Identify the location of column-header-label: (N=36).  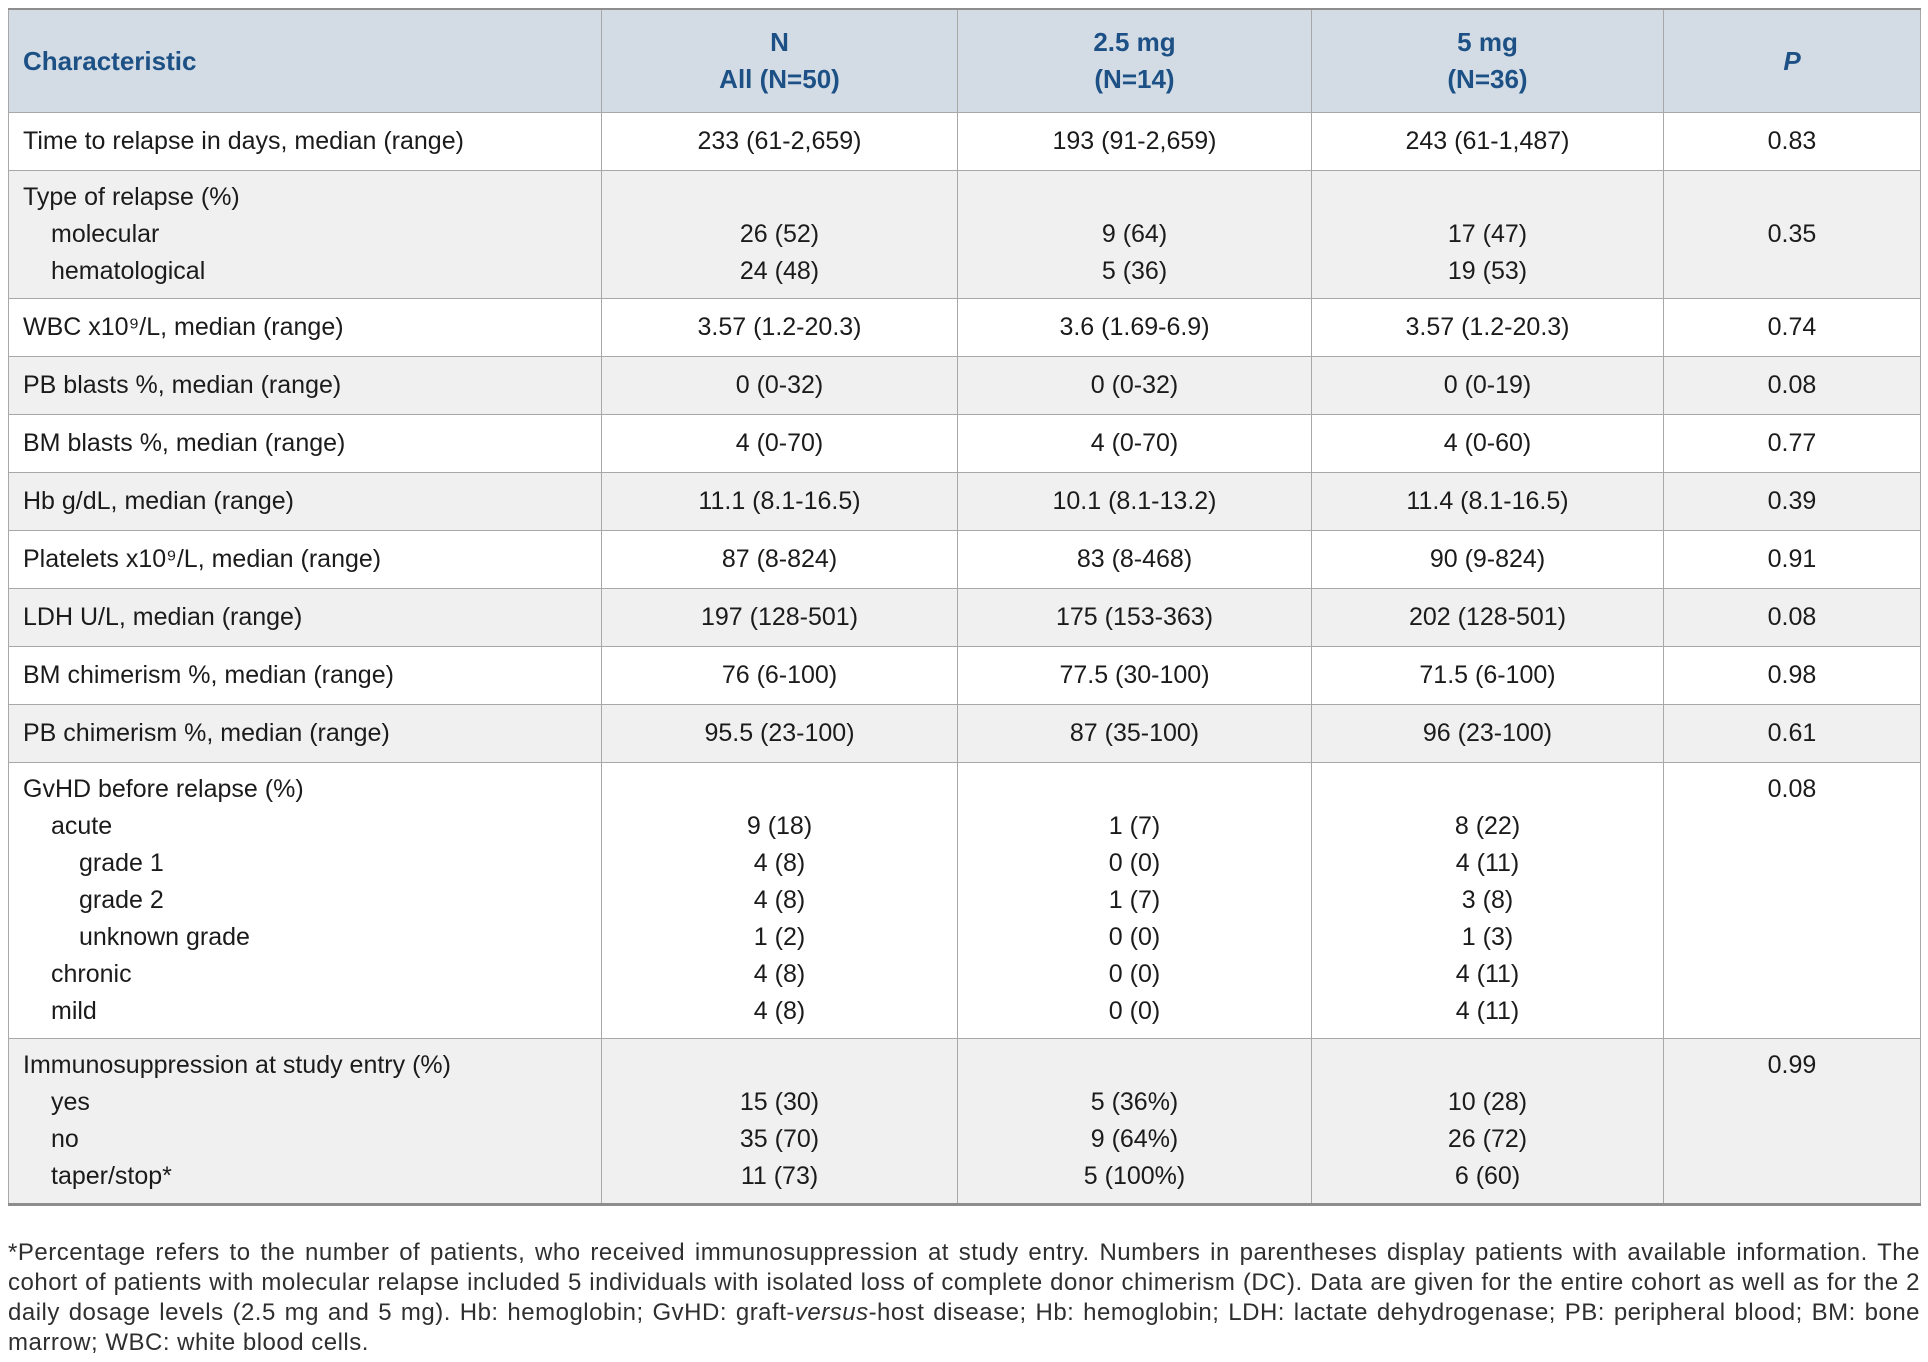
(1487, 79).